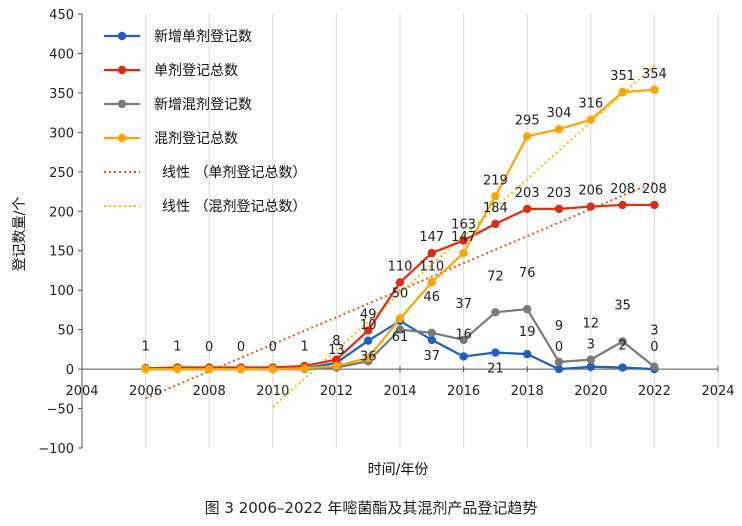  What do you see at coordinates (61, 291) in the screenshot?
I see `y-tick-label: 100` at bounding box center [61, 291].